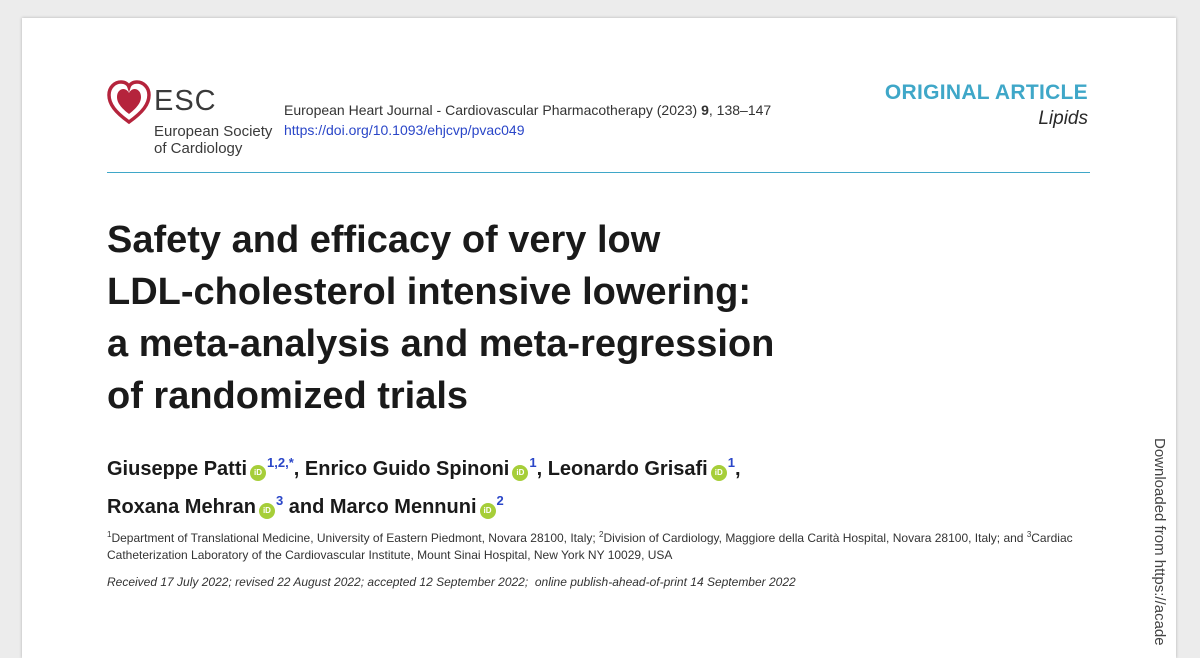  What do you see at coordinates (1063, 118) in the screenshot?
I see `article-topic: Lipids` at bounding box center [1063, 118].